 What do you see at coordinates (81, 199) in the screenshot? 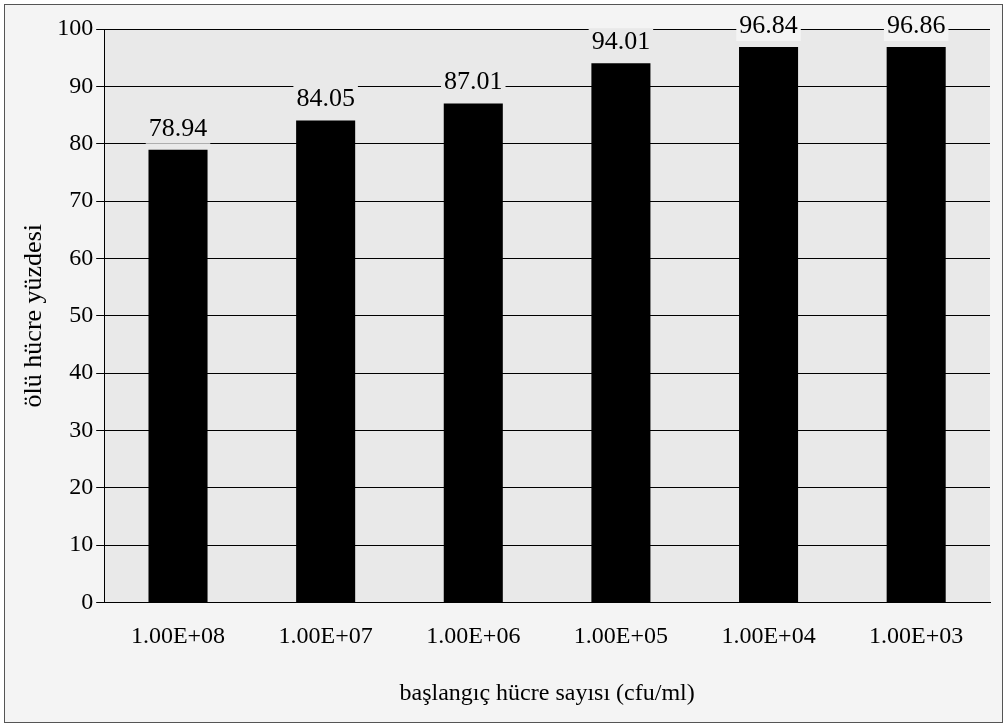
I see `y-tick-label: 70` at bounding box center [81, 199].